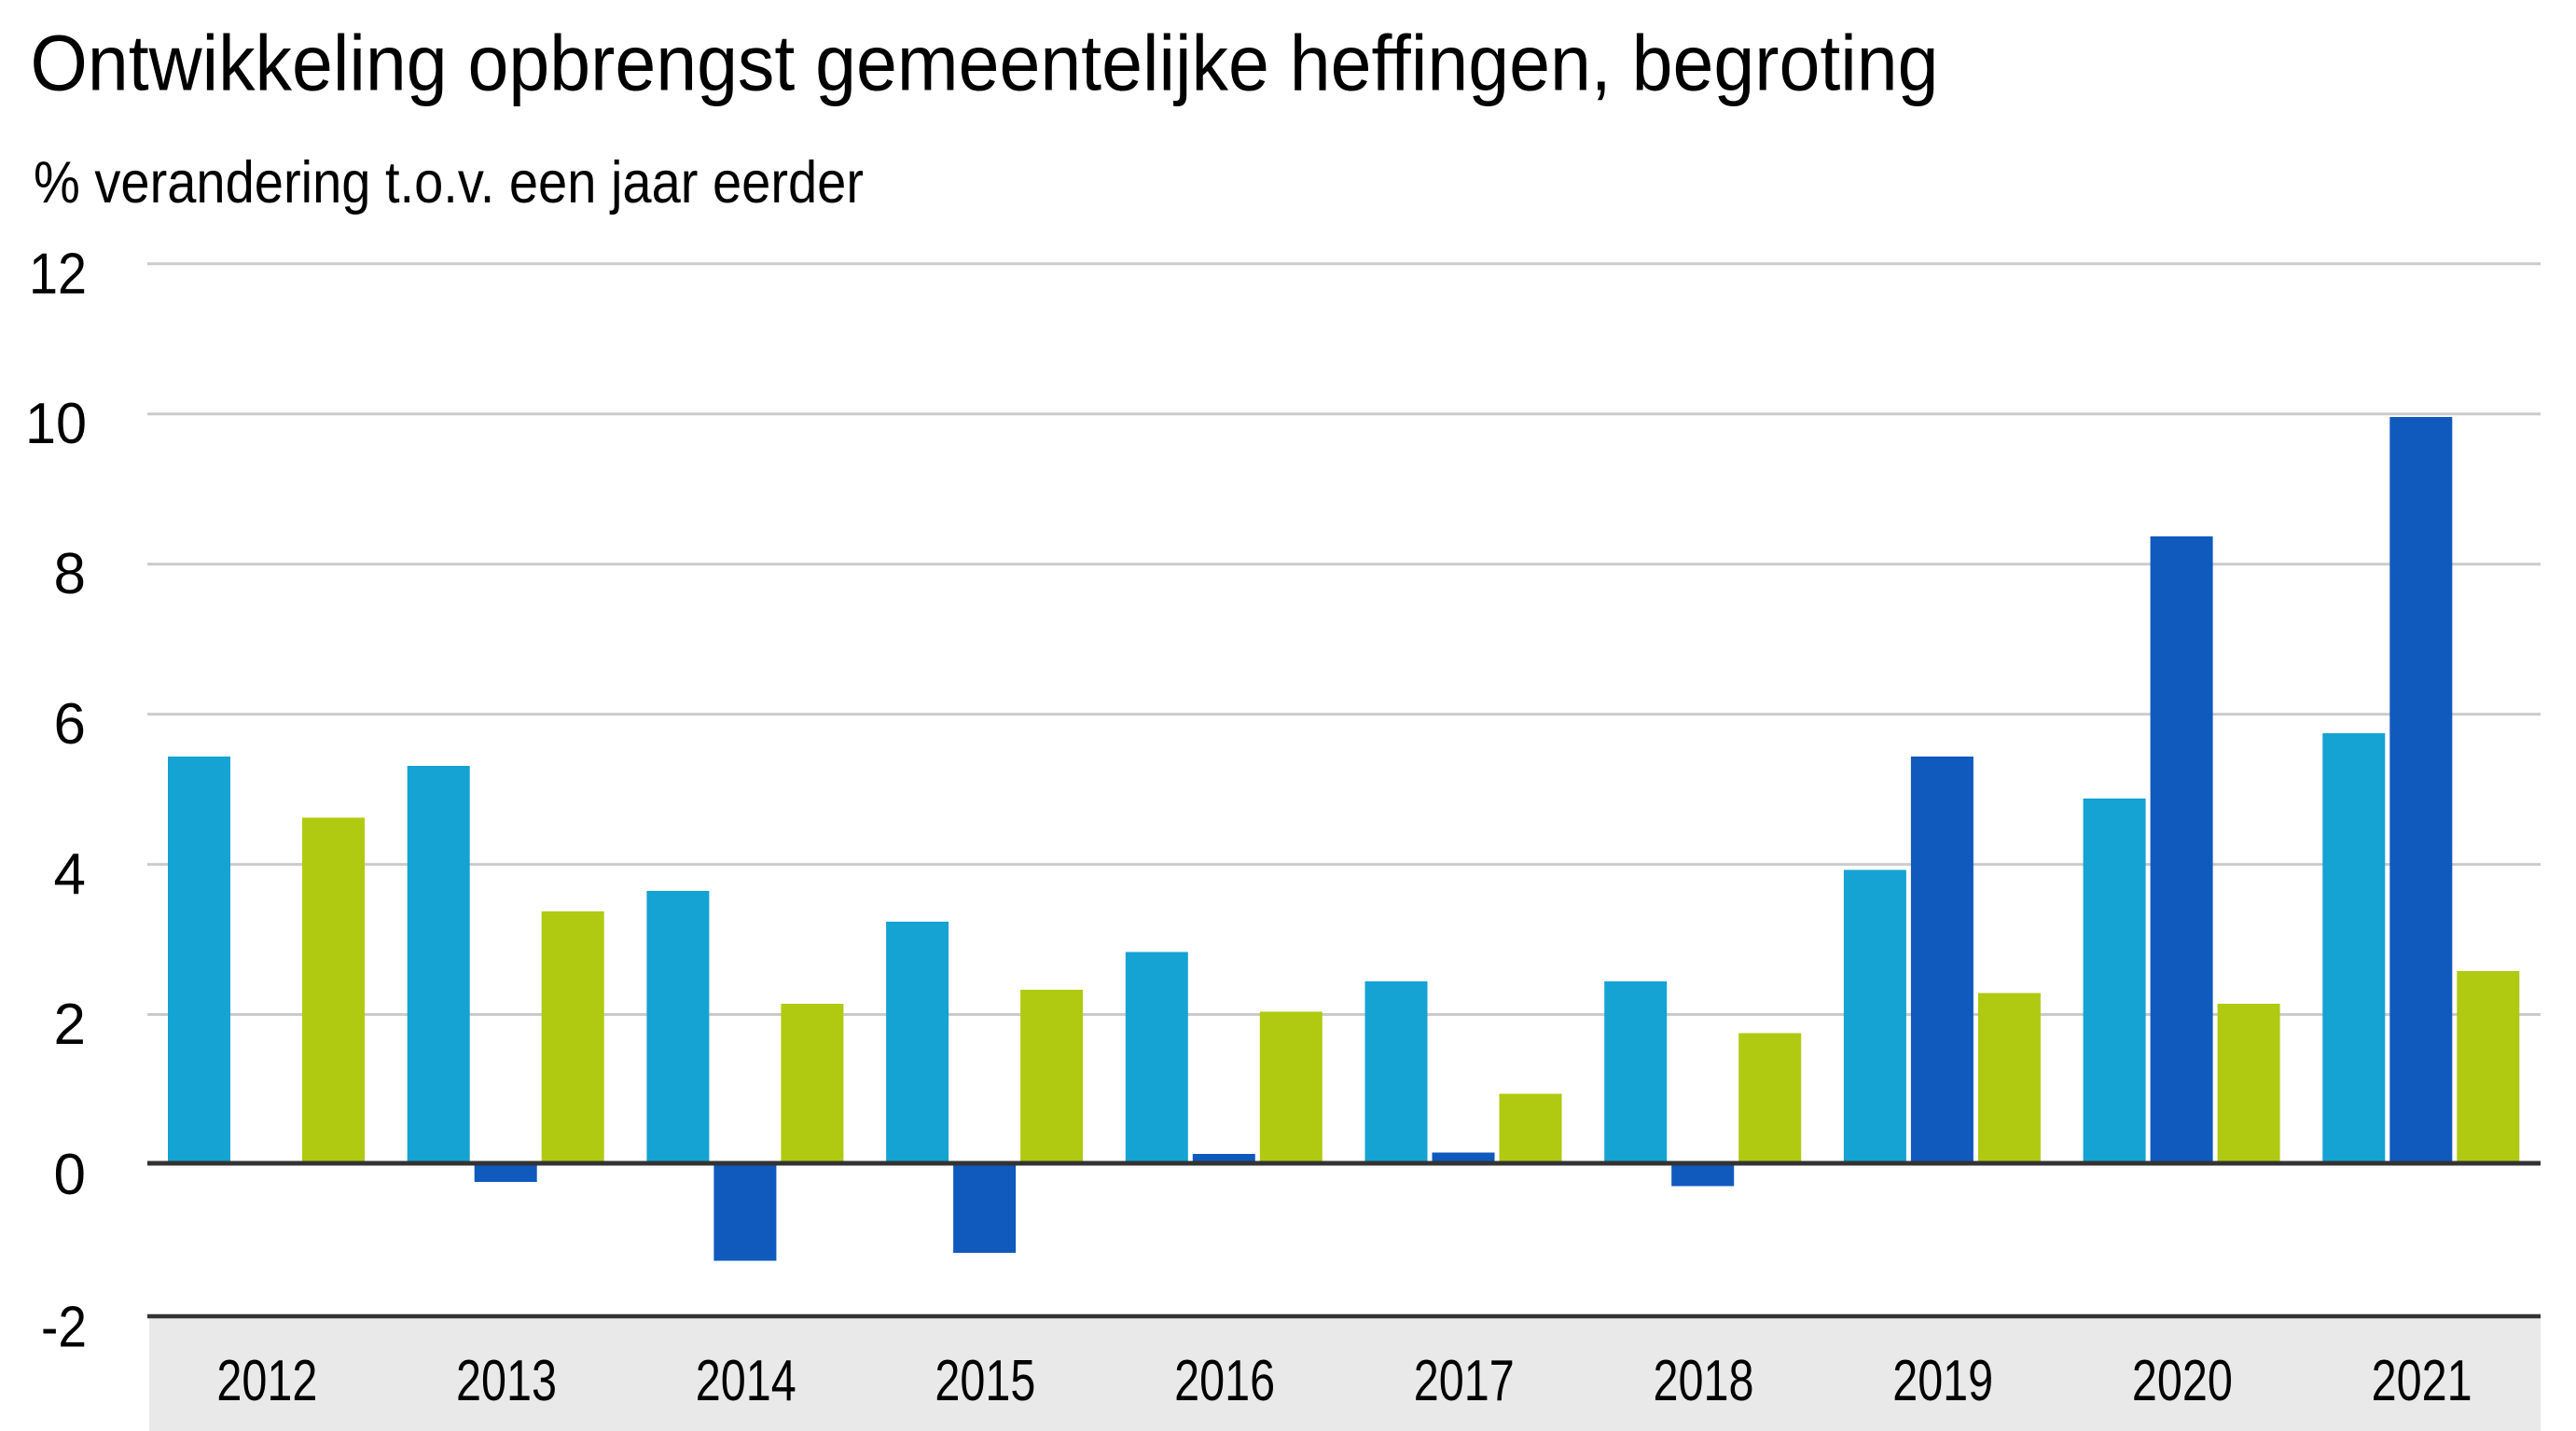 The width and height of the screenshot is (2576, 1431). What do you see at coordinates (56, 424) in the screenshot?
I see `svg-text: 10` at bounding box center [56, 424].